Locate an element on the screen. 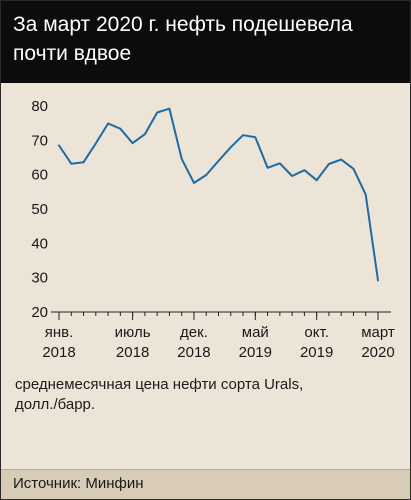  note-line2: долл./барр. is located at coordinates (55, 404).